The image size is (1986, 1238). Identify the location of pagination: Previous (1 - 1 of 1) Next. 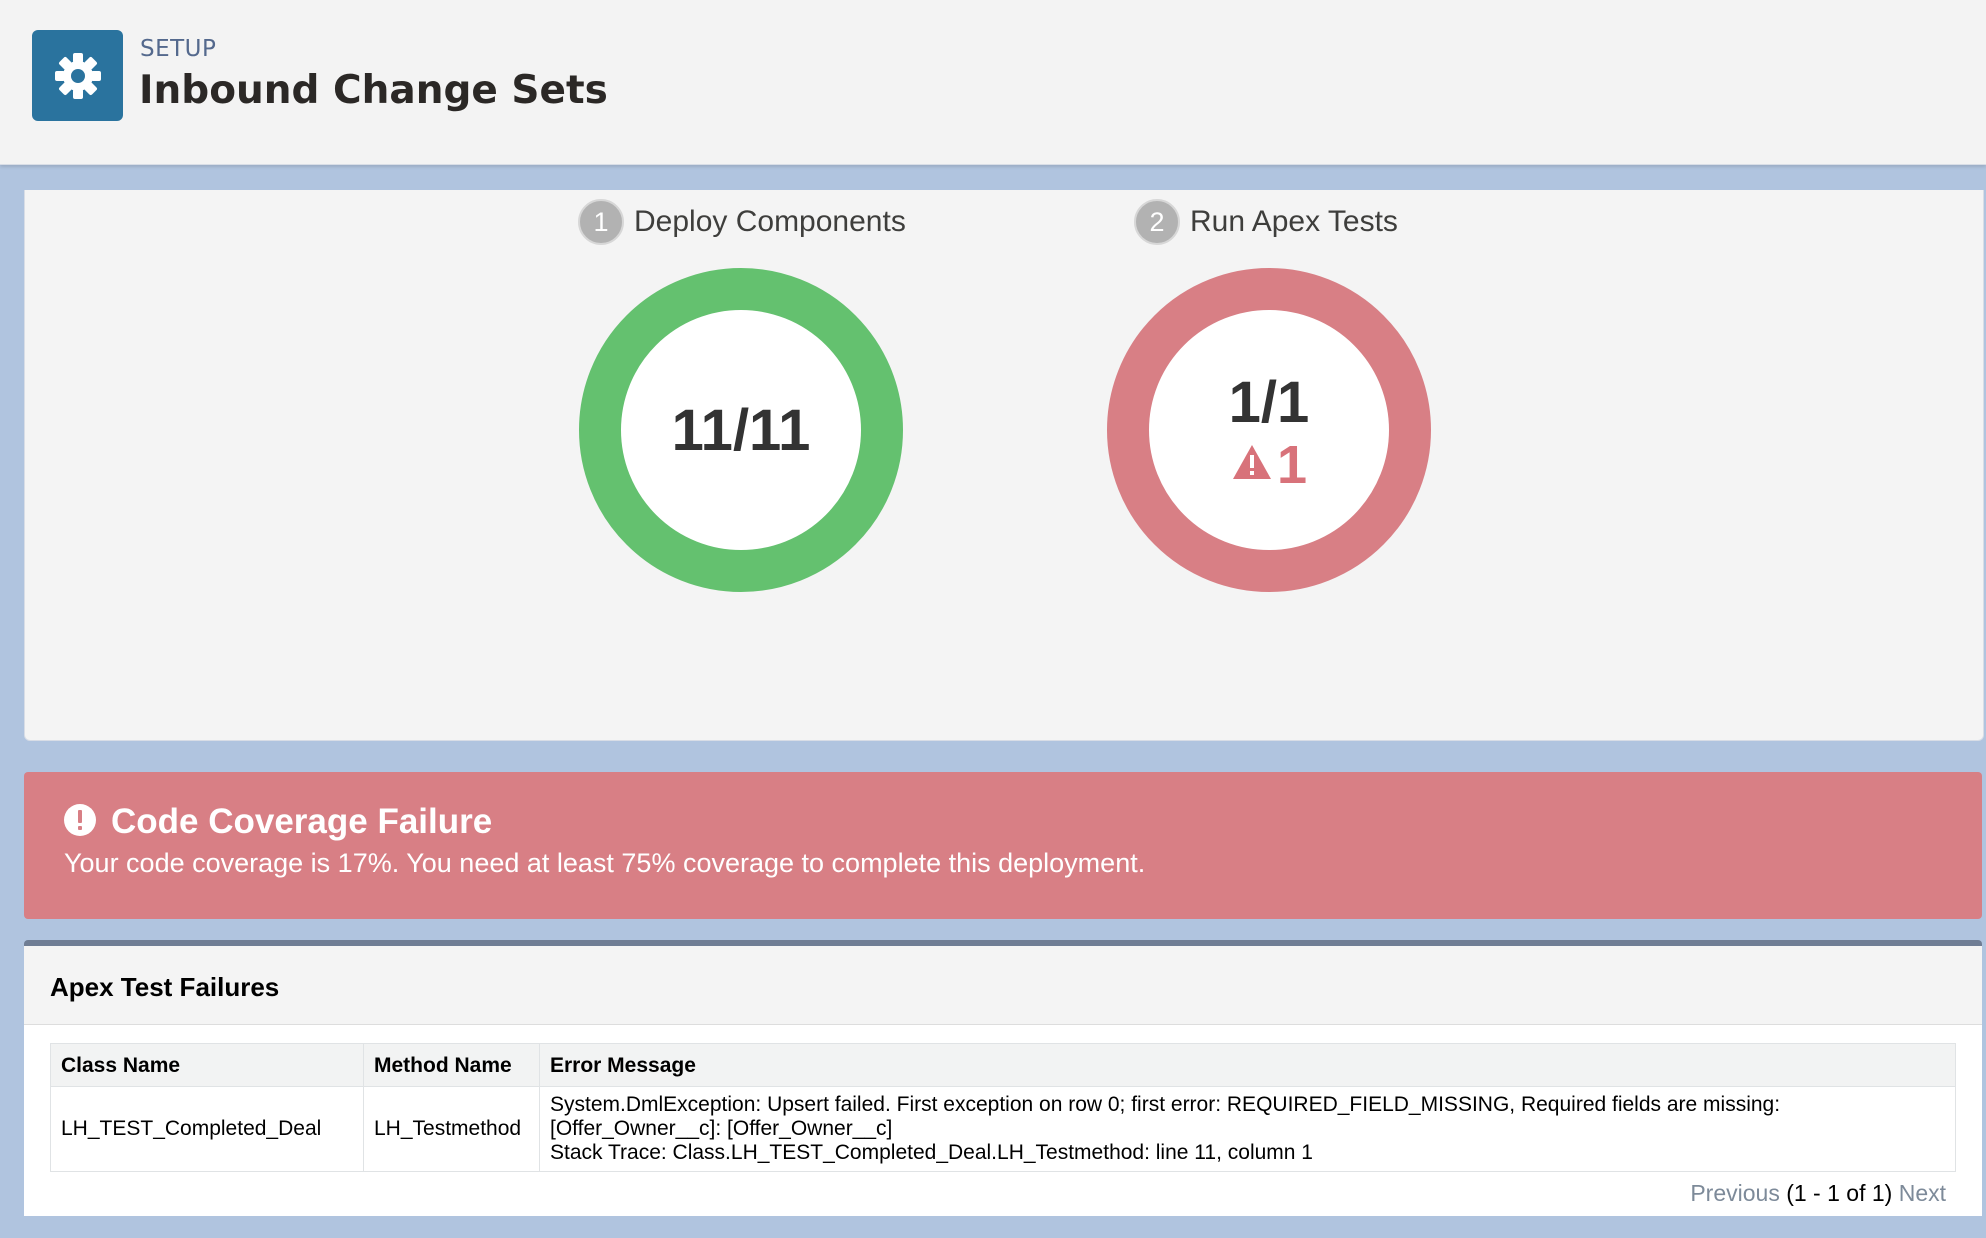
(1818, 1193).